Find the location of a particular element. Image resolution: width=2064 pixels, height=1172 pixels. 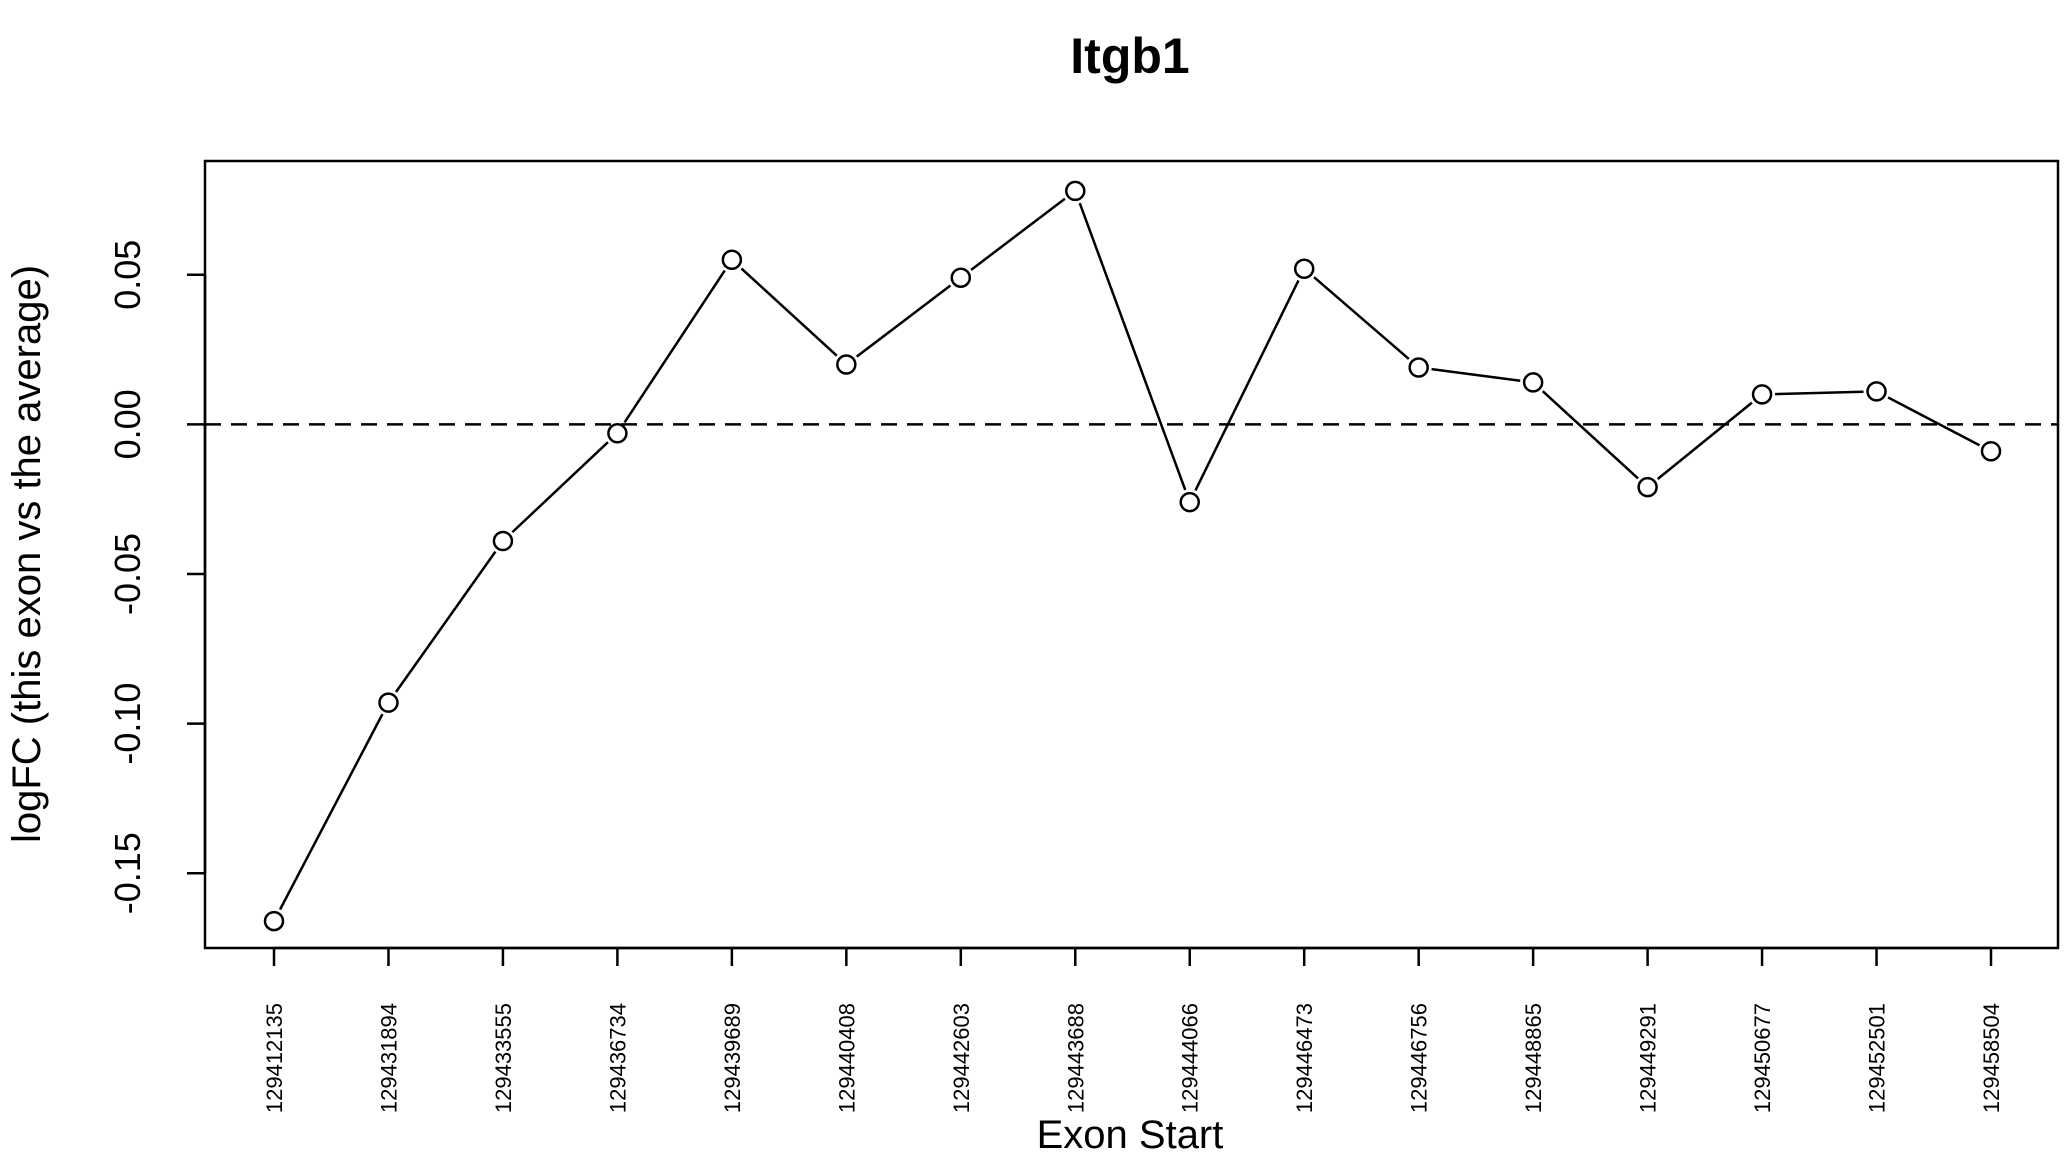

y-tick-label: -0.10 is located at coordinates (127, 724).